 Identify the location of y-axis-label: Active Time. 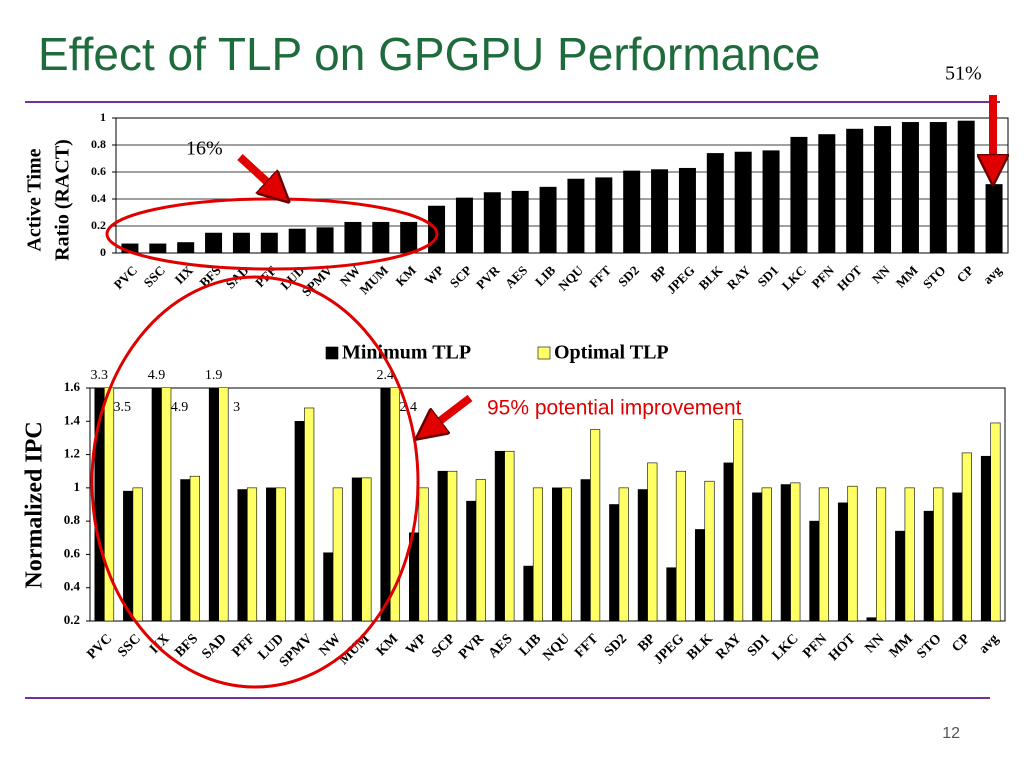
(35, 199).